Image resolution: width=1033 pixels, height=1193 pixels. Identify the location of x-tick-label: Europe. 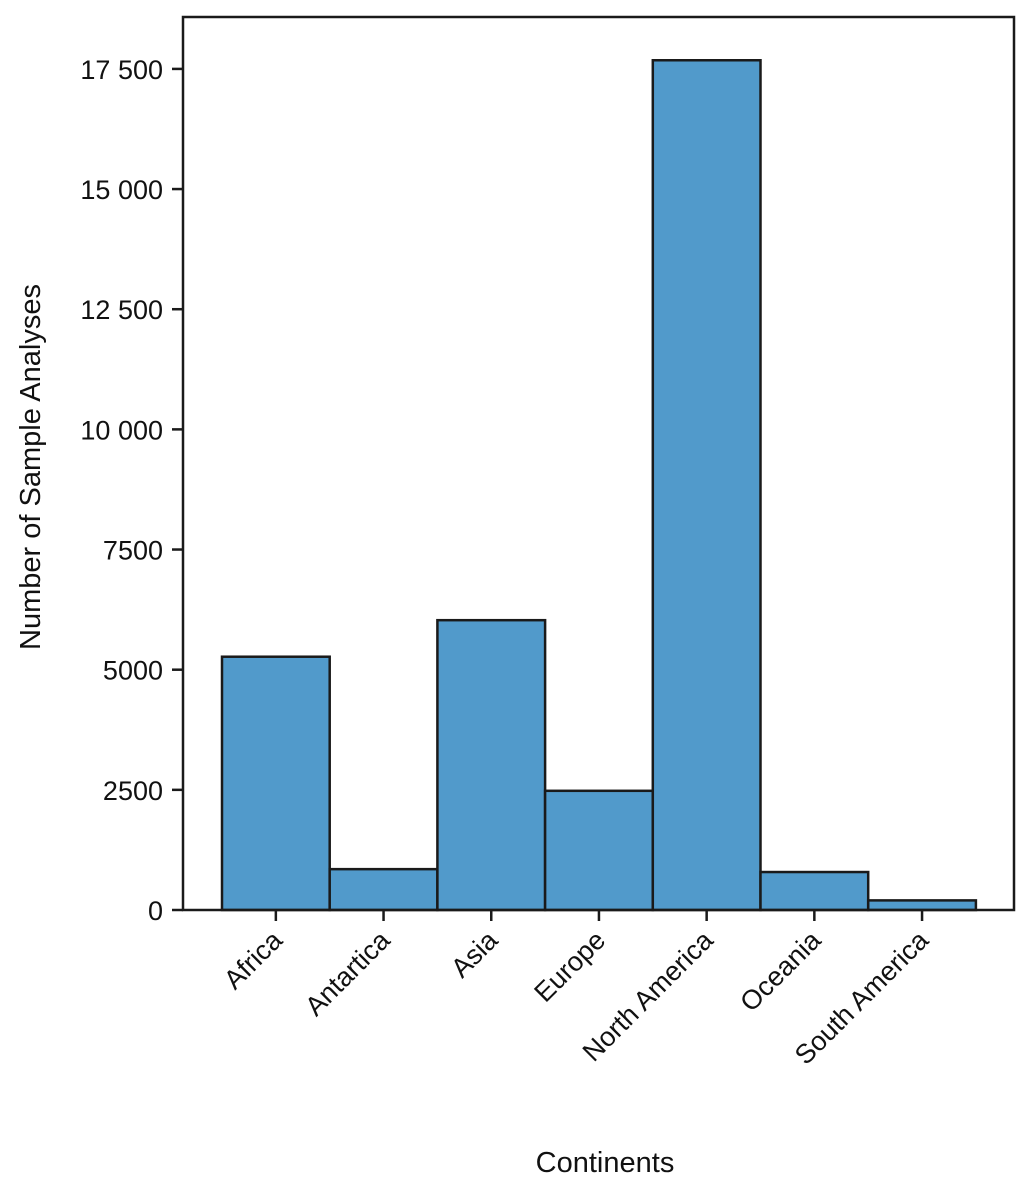
(569, 966).